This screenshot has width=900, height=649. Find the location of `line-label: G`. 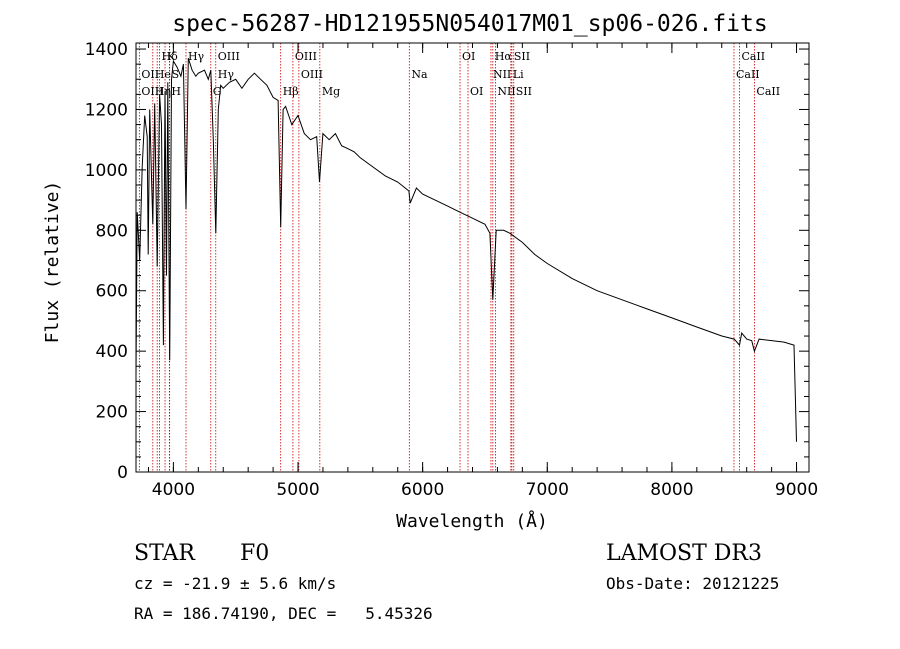

line-label: G is located at coordinates (217, 91).